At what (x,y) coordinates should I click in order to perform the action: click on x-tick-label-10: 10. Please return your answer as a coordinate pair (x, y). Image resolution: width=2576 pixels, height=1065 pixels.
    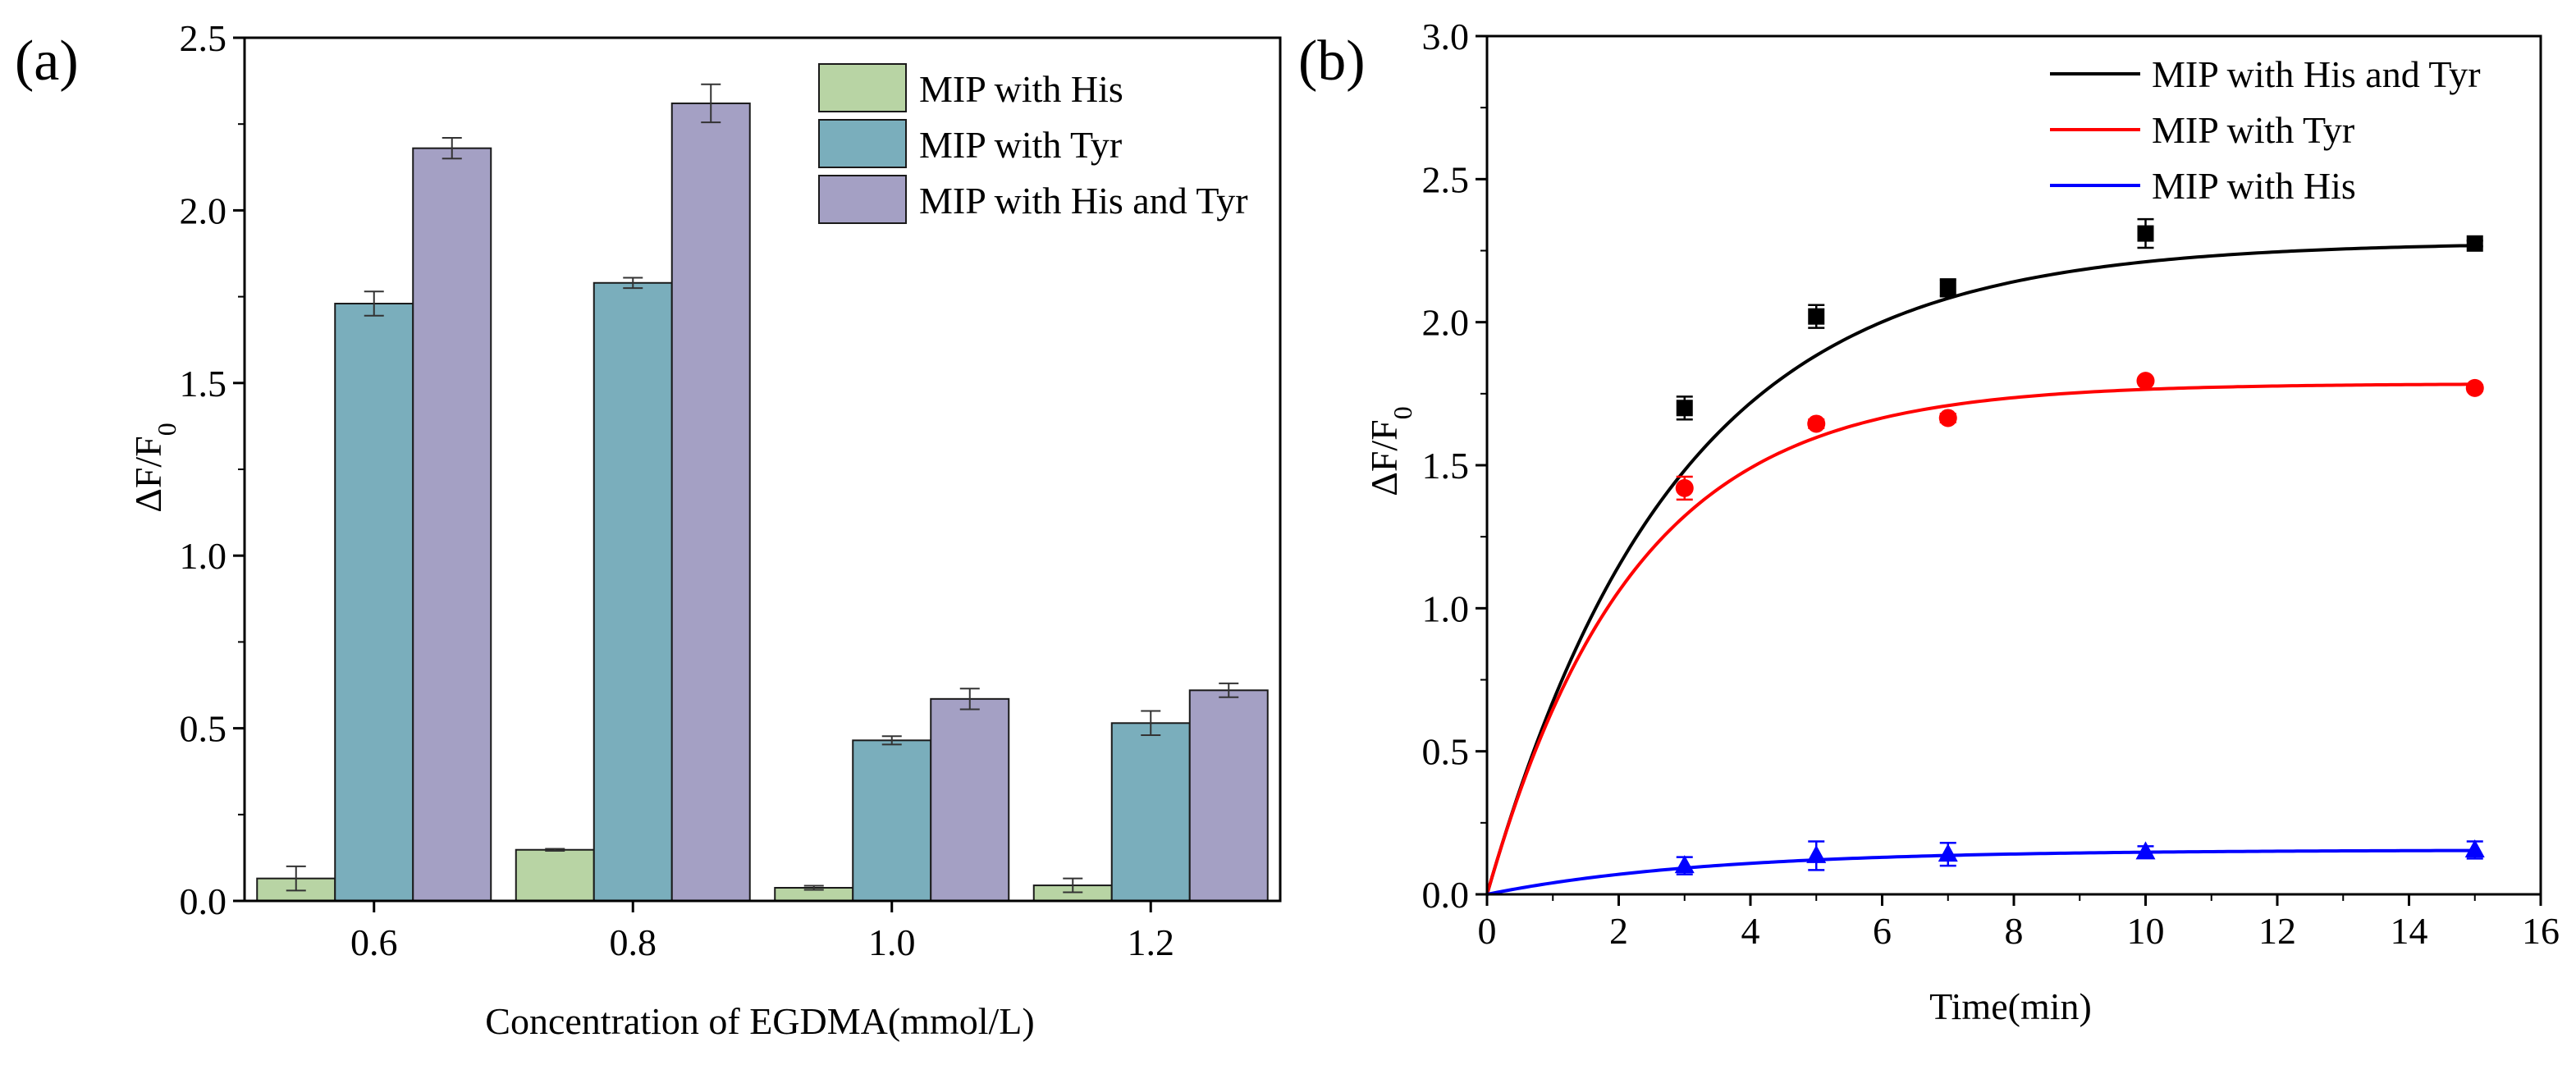
    Looking at the image, I should click on (2146, 931).